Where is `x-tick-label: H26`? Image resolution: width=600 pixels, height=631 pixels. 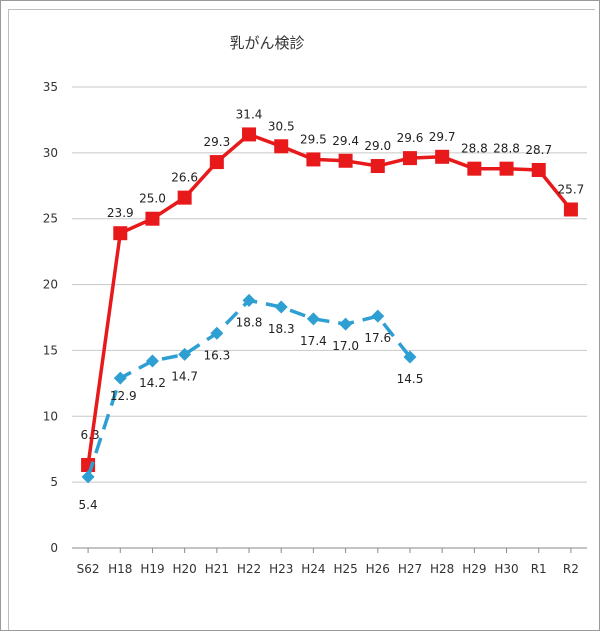 x-tick-label: H26 is located at coordinates (378, 569).